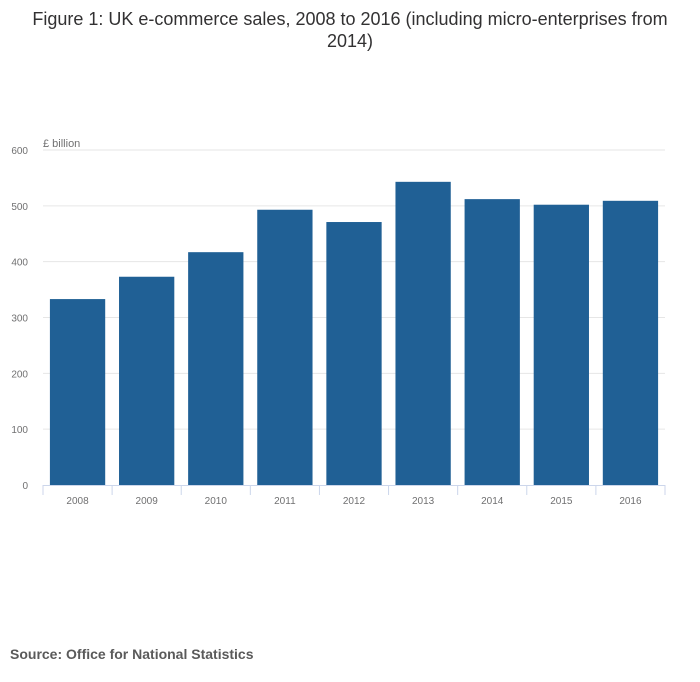 The image size is (700, 682). Describe the element at coordinates (19, 151) in the screenshot. I see `y-tick-label: 600` at that location.